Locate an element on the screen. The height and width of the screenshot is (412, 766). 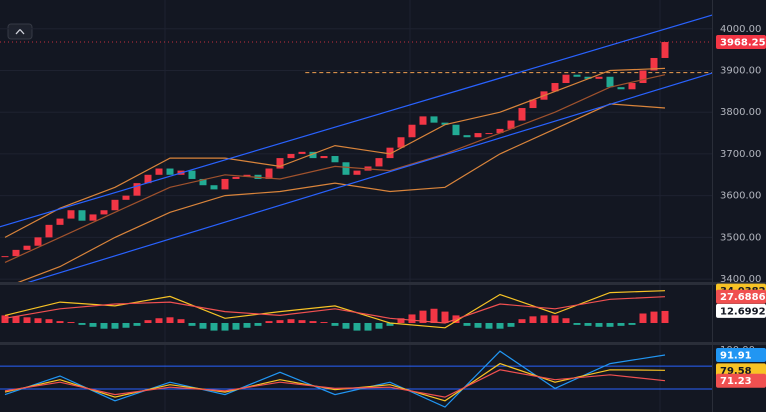
pane-separator is located at coordinates (383, 343).